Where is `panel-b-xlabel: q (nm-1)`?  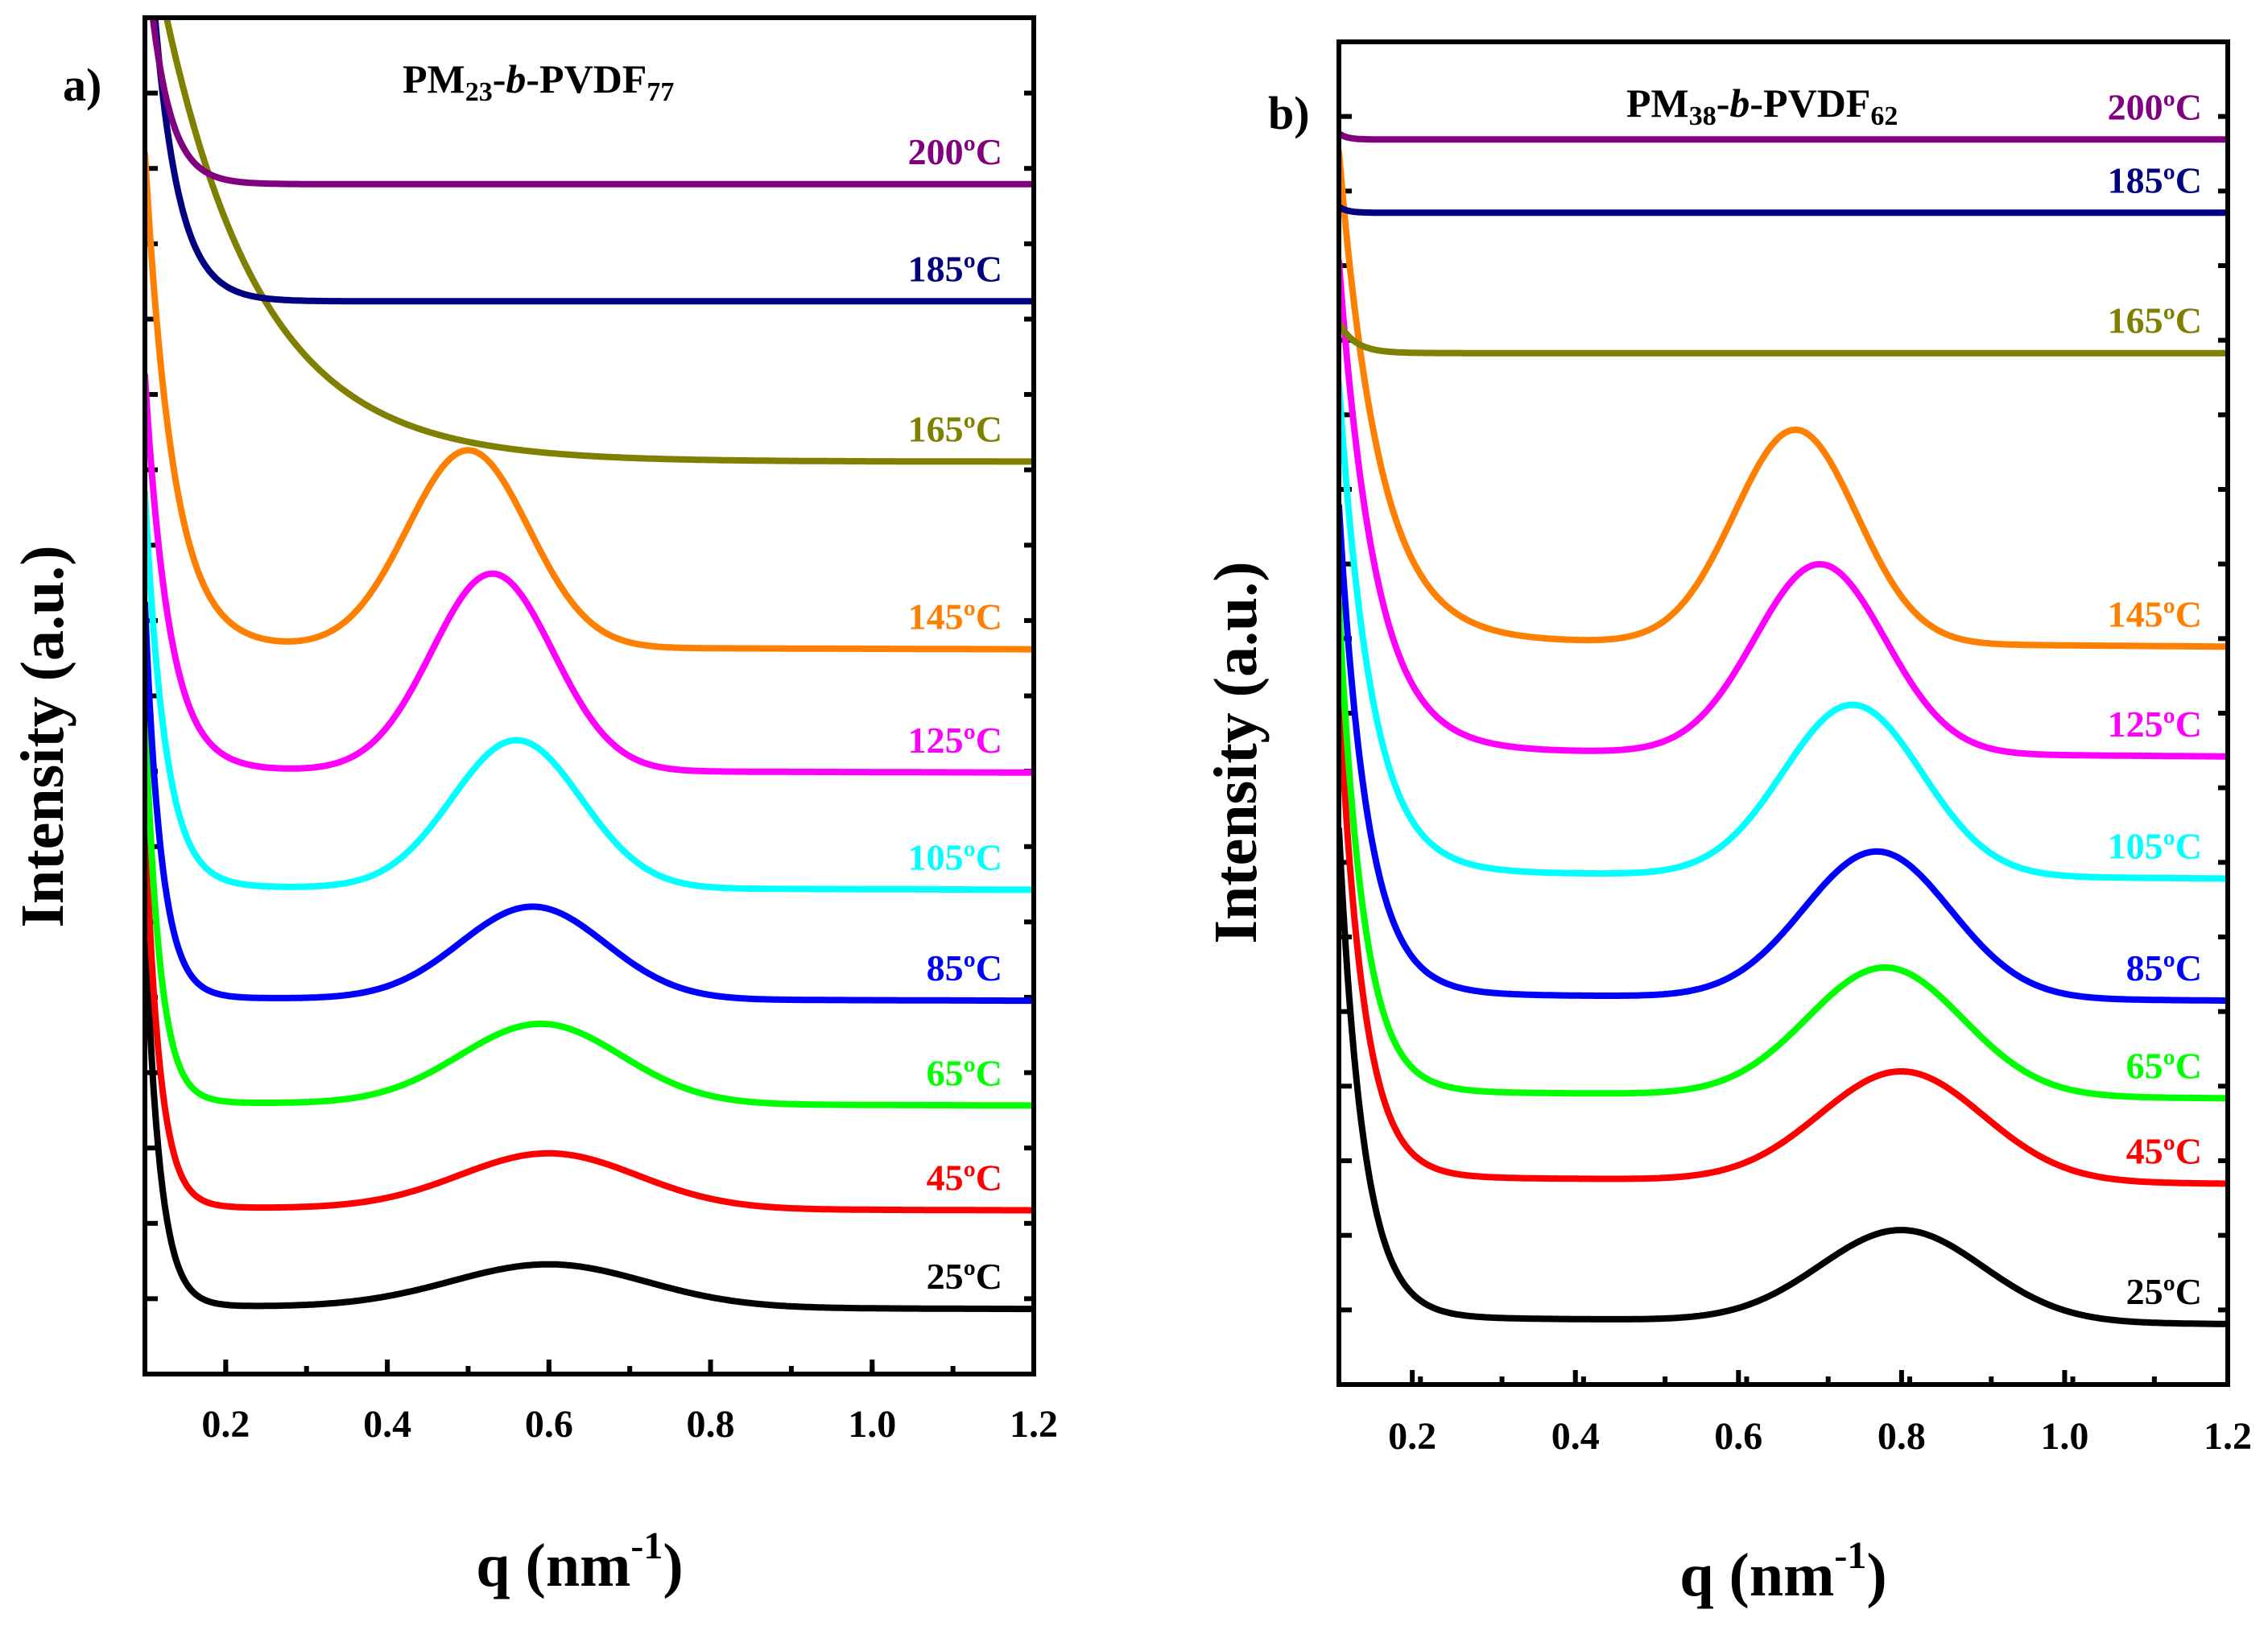
panel-b-xlabel: q (nm-1) is located at coordinates (1782, 1572).